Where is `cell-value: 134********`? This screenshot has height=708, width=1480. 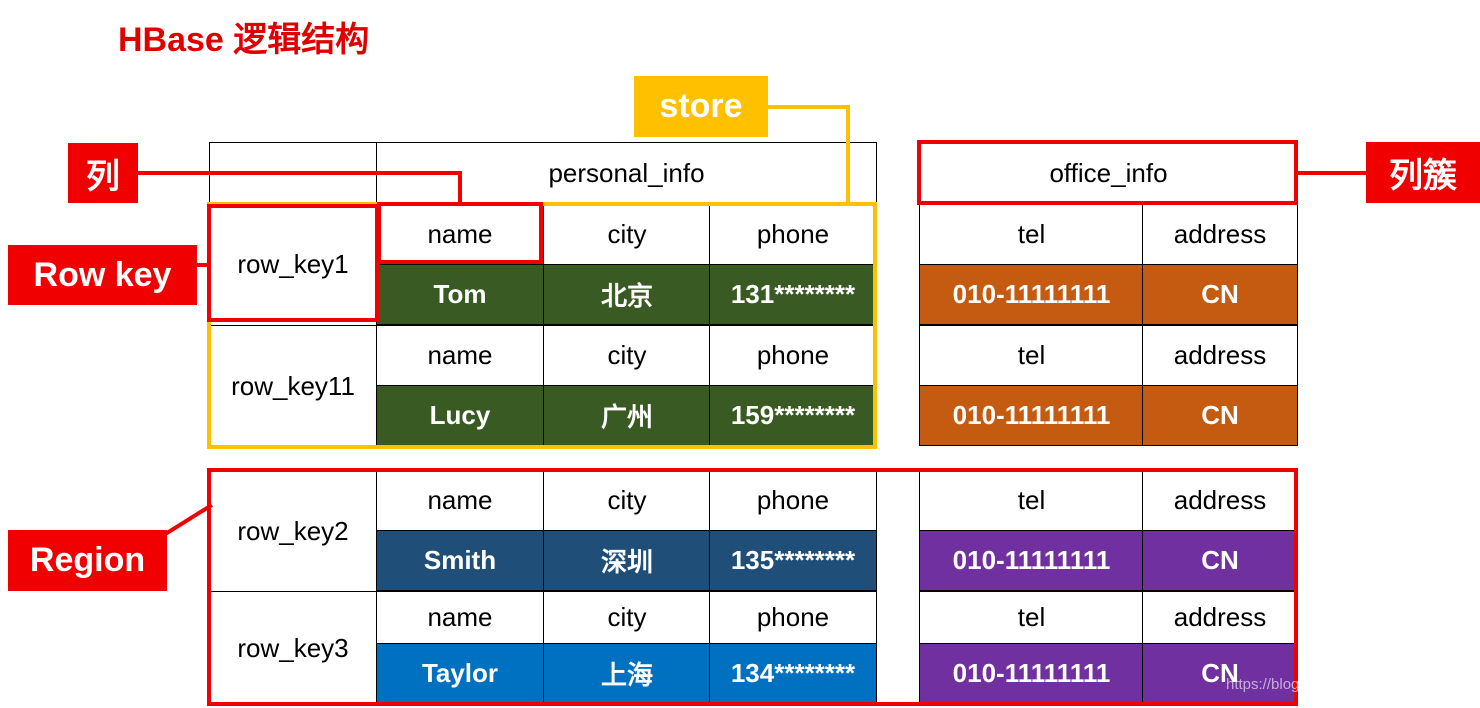 cell-value: 134******** is located at coordinates (793, 673).